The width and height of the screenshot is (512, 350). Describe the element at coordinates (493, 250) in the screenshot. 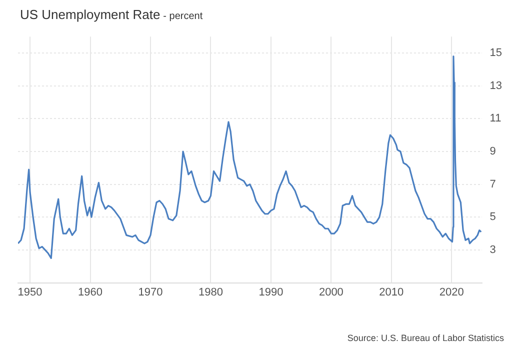

I see `y-tick-label: 3` at that location.